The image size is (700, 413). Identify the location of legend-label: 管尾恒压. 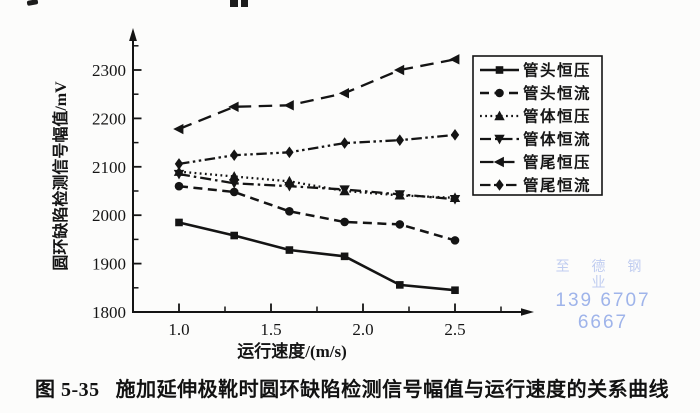
(557, 162).